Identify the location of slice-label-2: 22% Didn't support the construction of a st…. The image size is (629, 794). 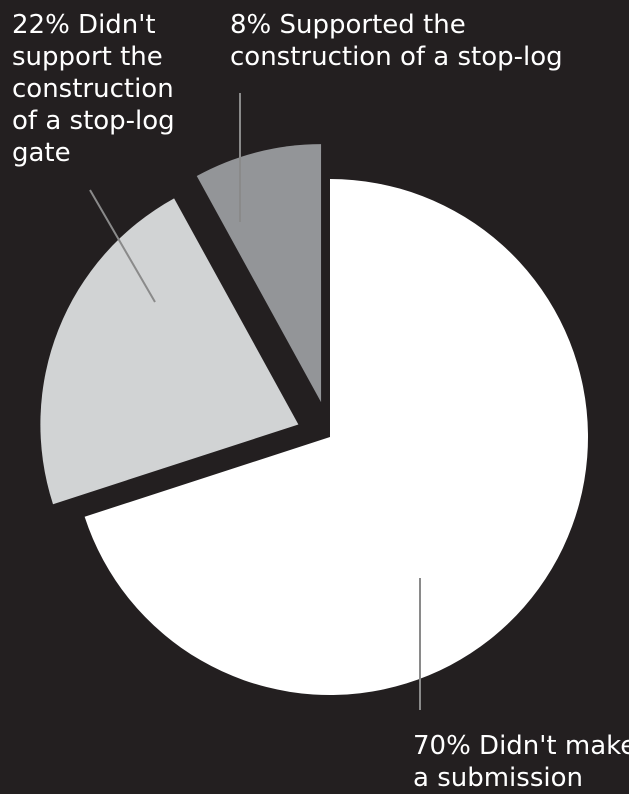
(93, 89).